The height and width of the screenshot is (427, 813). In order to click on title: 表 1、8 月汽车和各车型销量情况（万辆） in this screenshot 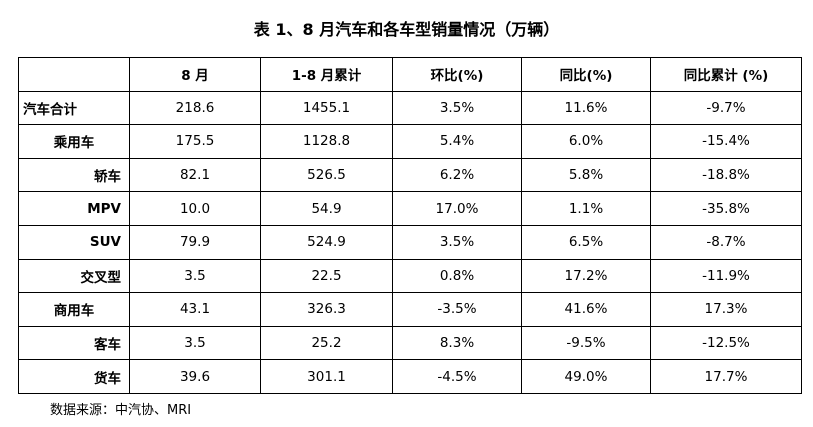, I will do `click(406, 29)`.